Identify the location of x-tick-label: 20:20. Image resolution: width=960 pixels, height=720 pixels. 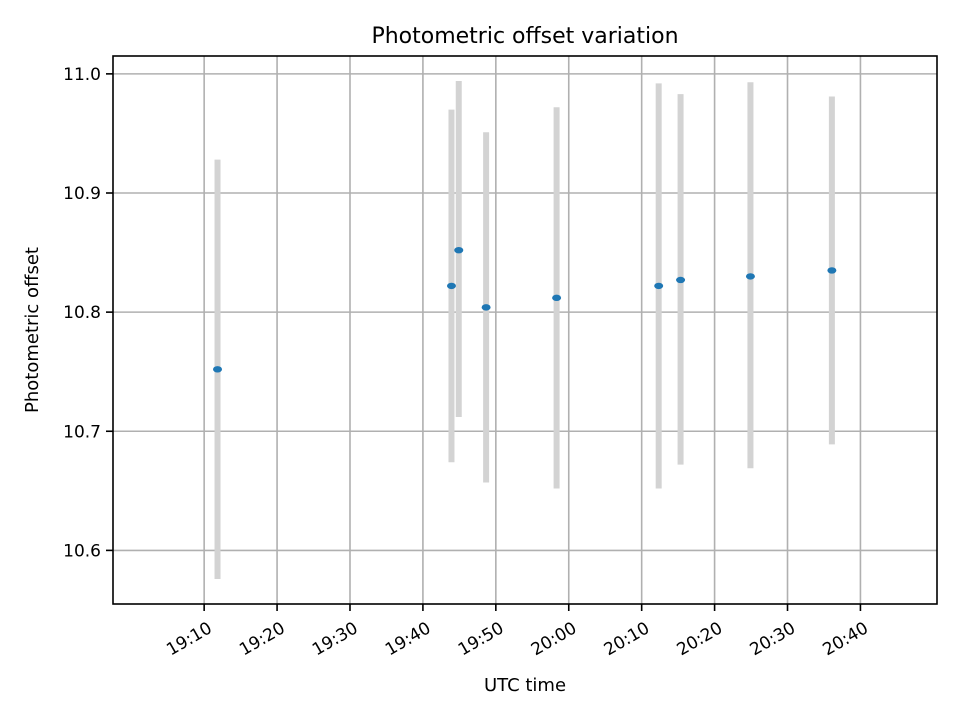
(700, 639).